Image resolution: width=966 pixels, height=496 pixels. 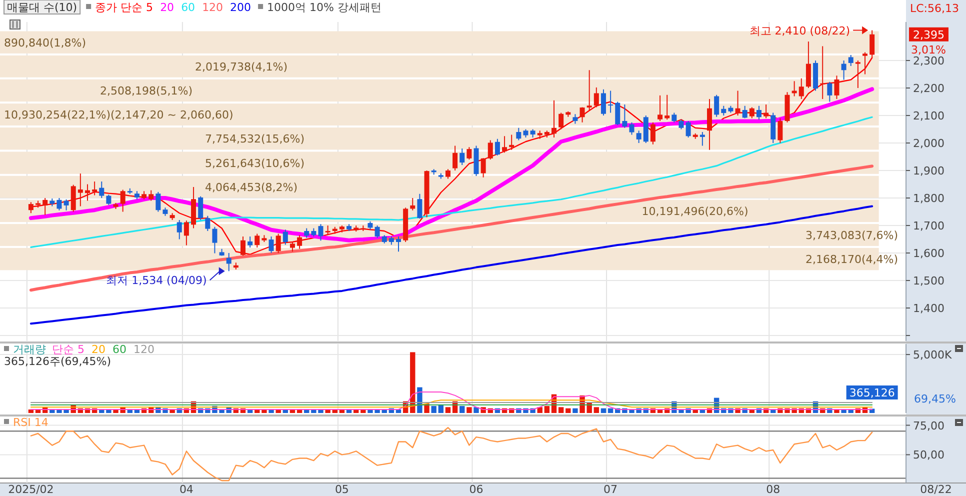 I want to click on band-label: 2,019,738(4,1%), so click(x=241, y=67).